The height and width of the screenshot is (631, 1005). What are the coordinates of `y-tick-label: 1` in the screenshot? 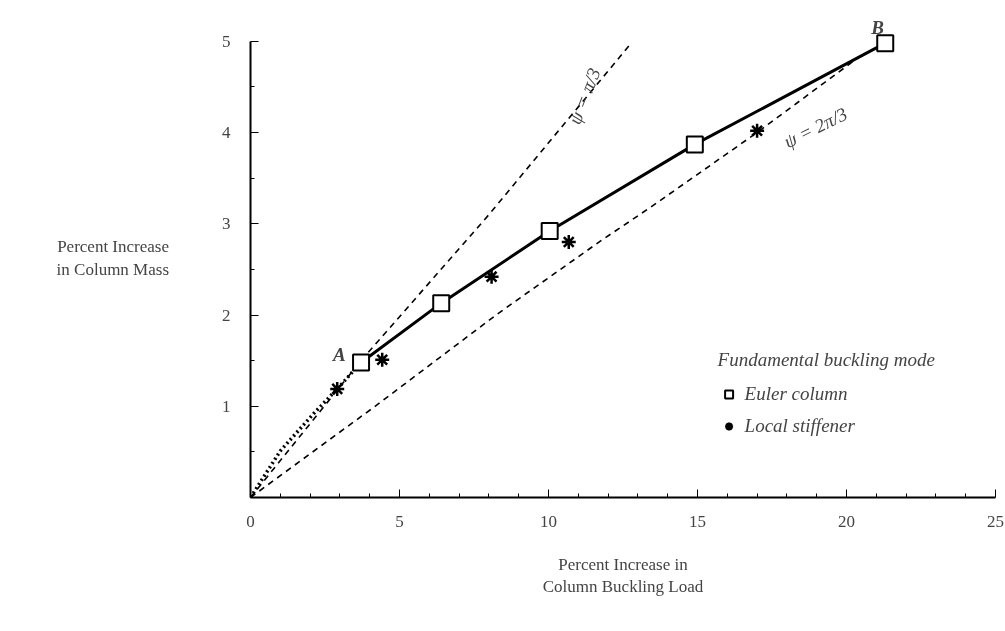 It's located at (226, 406).